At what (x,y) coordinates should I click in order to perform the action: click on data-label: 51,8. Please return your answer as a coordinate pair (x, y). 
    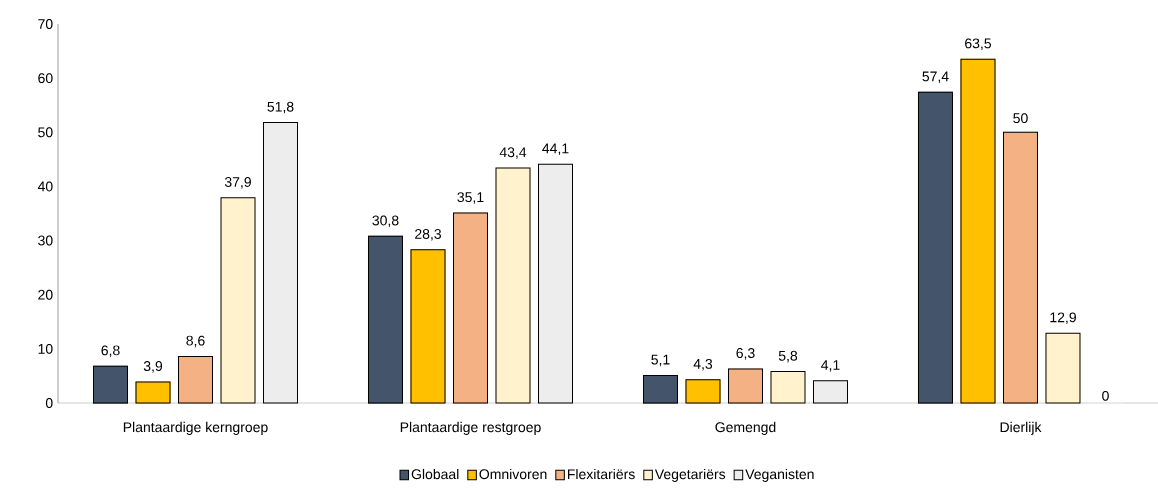
    Looking at the image, I should click on (280, 107).